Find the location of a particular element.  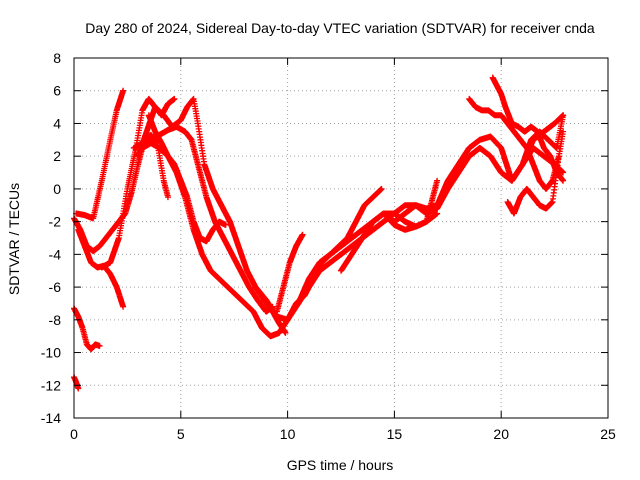

y-tick-label: 2 is located at coordinates (57, 156).